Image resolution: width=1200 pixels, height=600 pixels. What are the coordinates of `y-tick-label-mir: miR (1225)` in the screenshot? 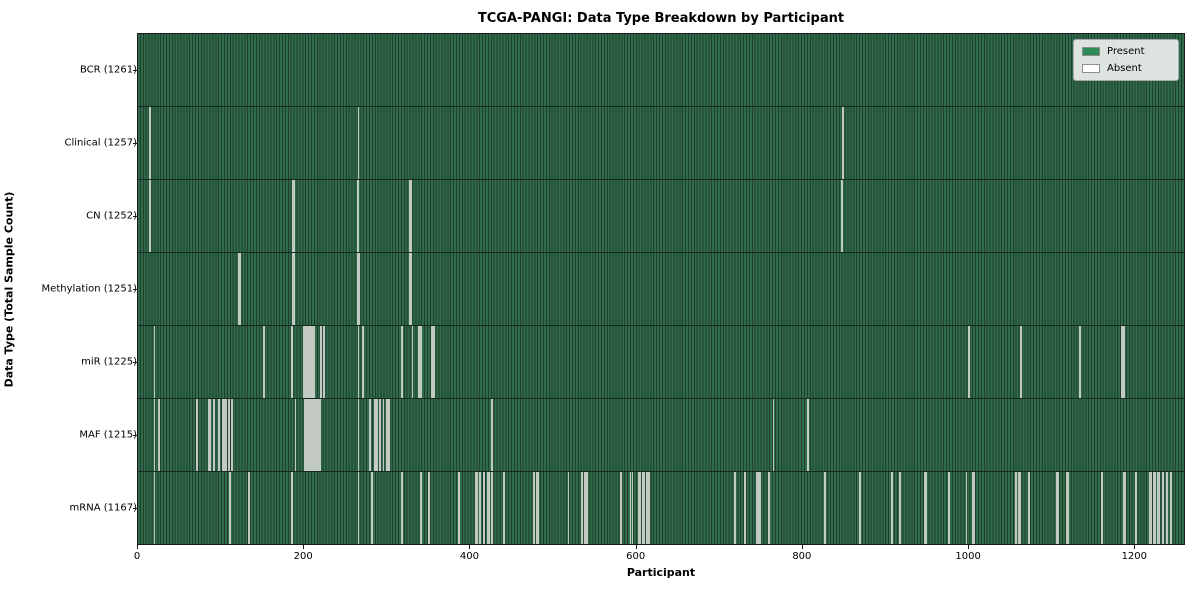 It's located at (109, 362).